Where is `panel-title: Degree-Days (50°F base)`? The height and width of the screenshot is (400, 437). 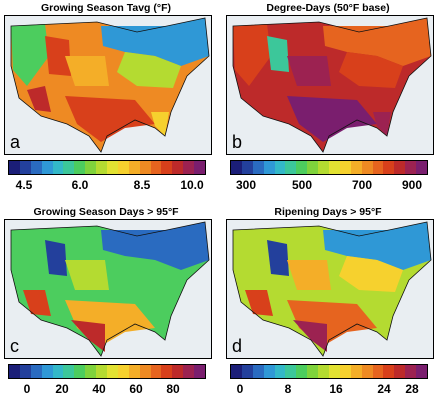
panel-title: Degree-Days (50°F base) is located at coordinates (328, 8).